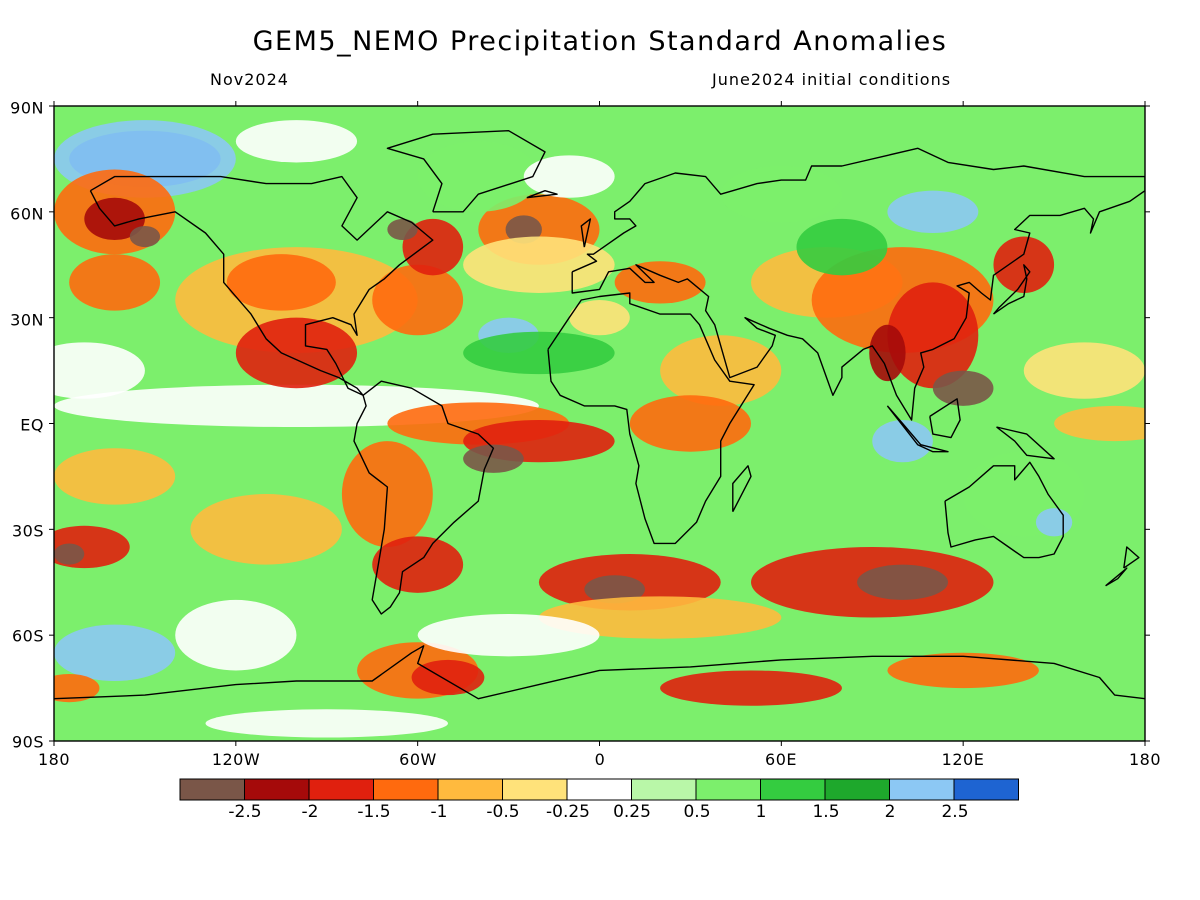 The width and height of the screenshot is (1200, 900). Describe the element at coordinates (27, 531) in the screenshot. I see `lat-label-30s: 30S` at that location.